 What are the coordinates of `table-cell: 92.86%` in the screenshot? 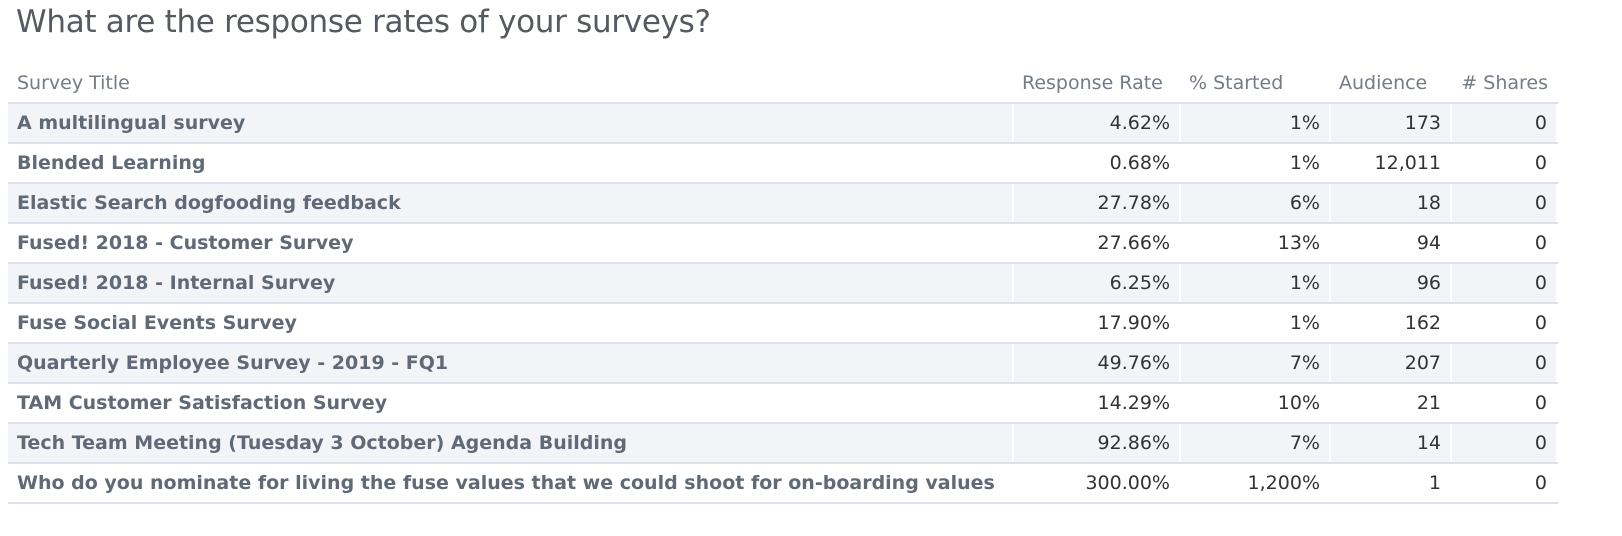 It's located at (1097, 443).